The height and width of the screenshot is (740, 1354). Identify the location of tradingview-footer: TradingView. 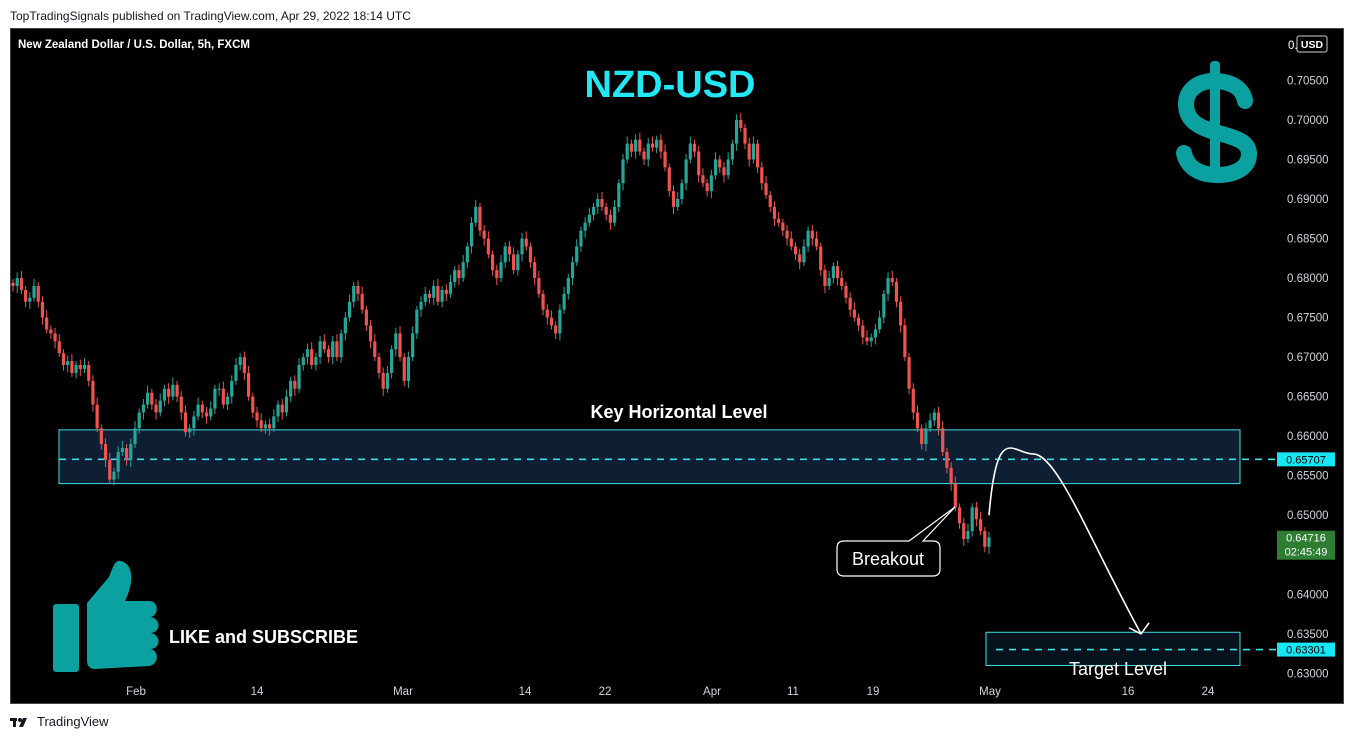
(59, 721).